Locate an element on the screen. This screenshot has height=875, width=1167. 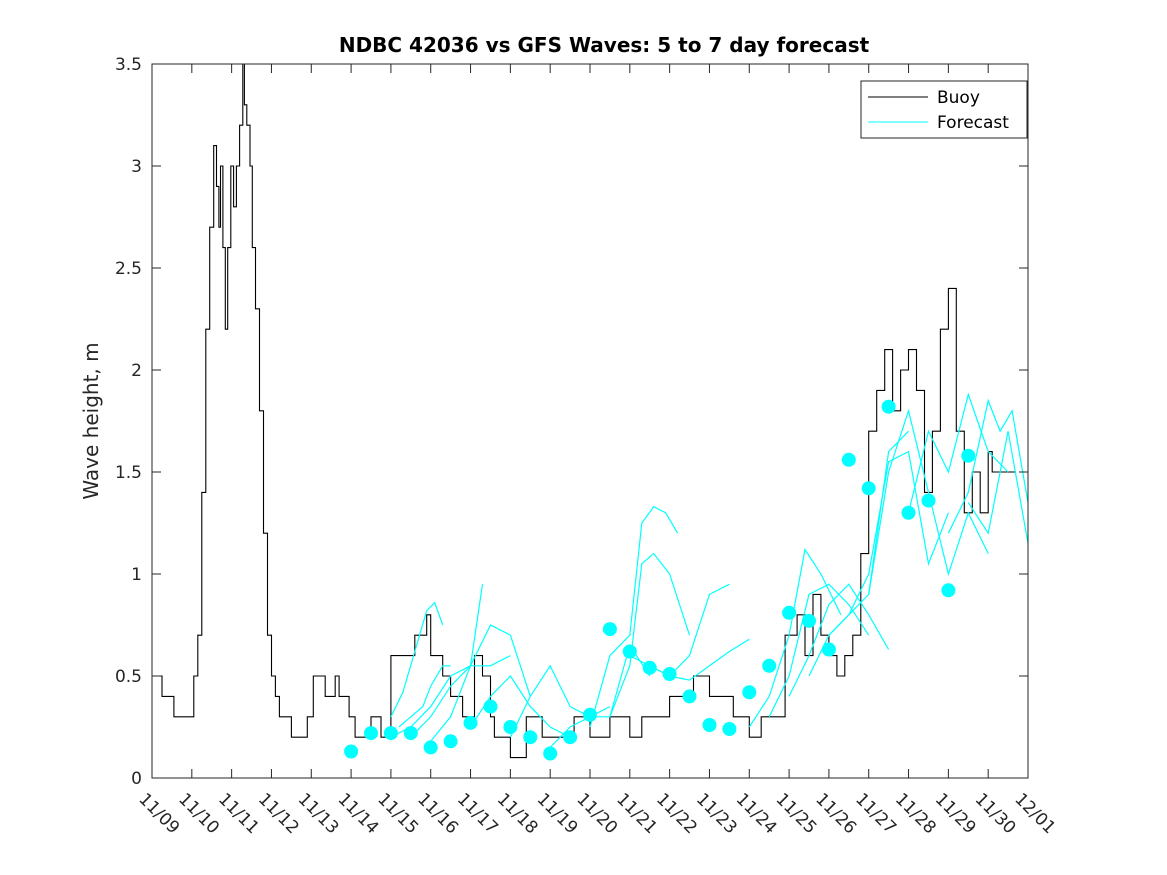
y-tick-label: 3 is located at coordinates (136, 167).